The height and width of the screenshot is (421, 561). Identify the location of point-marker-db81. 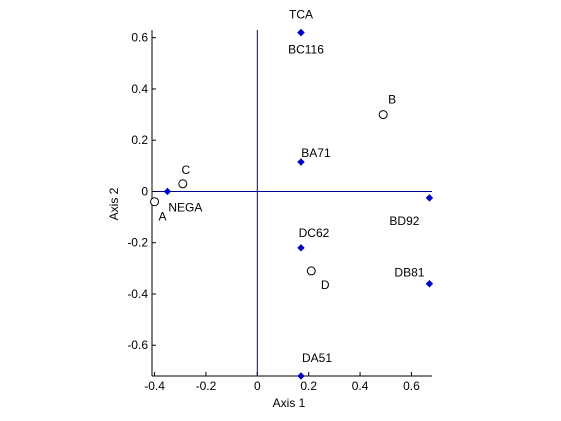
(429, 284).